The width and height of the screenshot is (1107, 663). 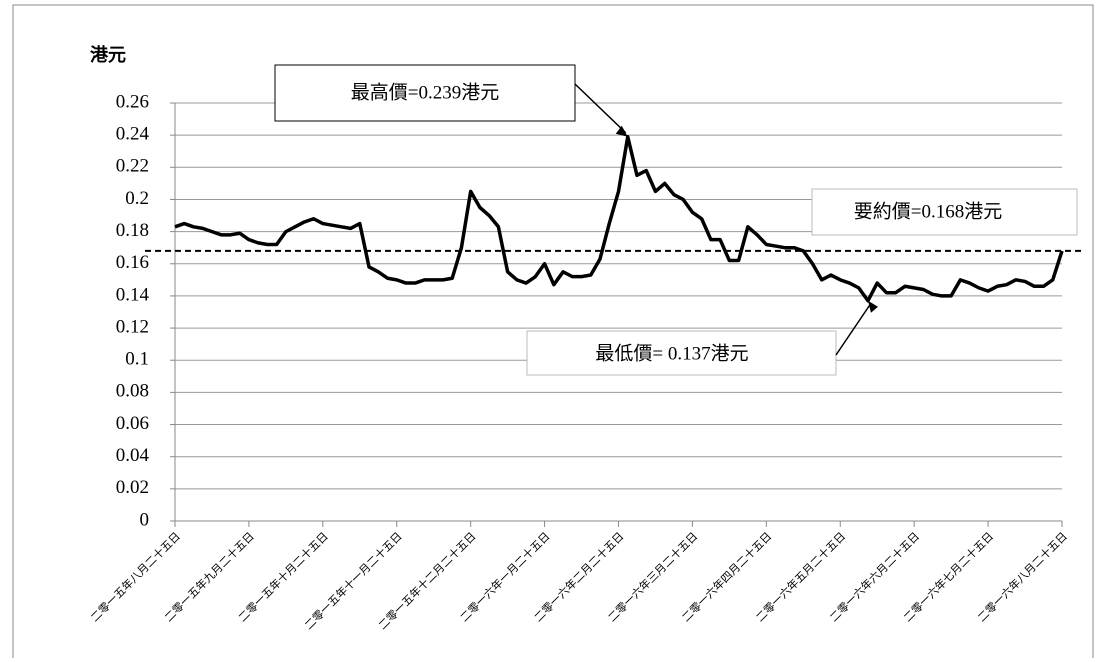 What do you see at coordinates (132, 487) in the screenshot?
I see `y-tick-label: 0.02` at bounding box center [132, 487].